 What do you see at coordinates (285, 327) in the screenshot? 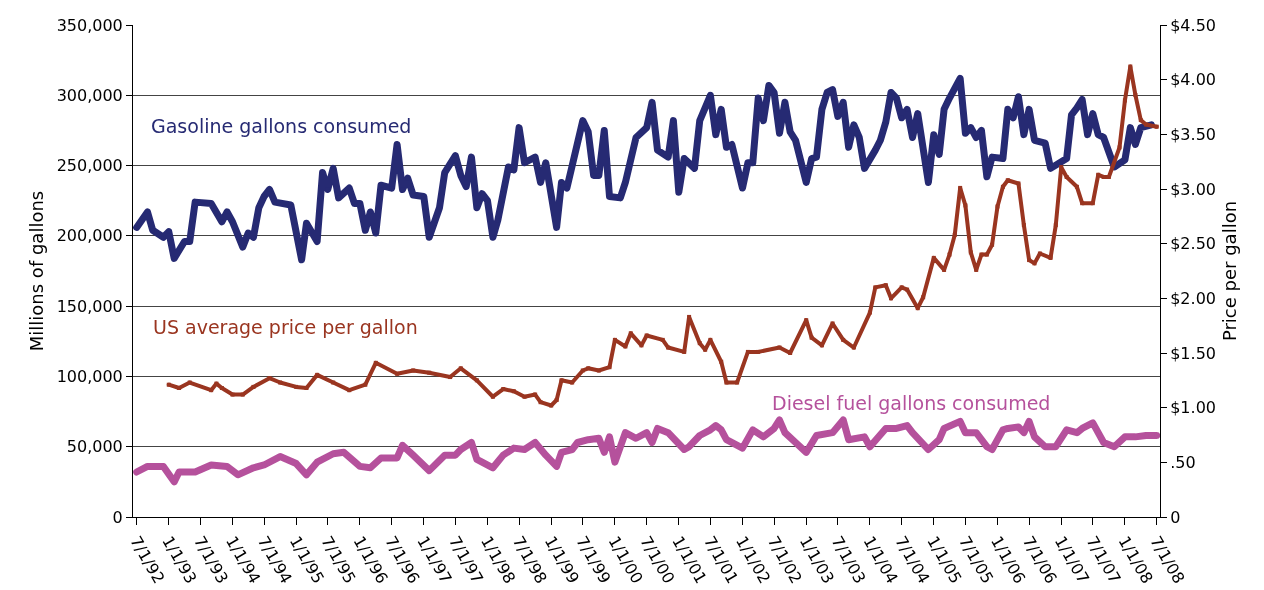
I see `series-label: US average price per gallon` at bounding box center [285, 327].